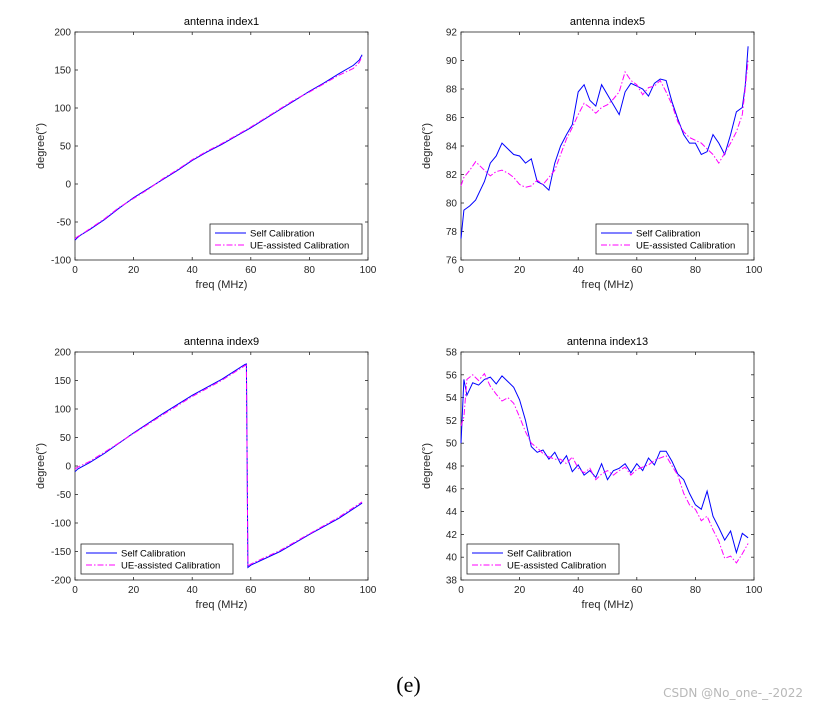 This screenshot has width=817, height=708. I want to click on y-tick-label: 54, so click(452, 398).